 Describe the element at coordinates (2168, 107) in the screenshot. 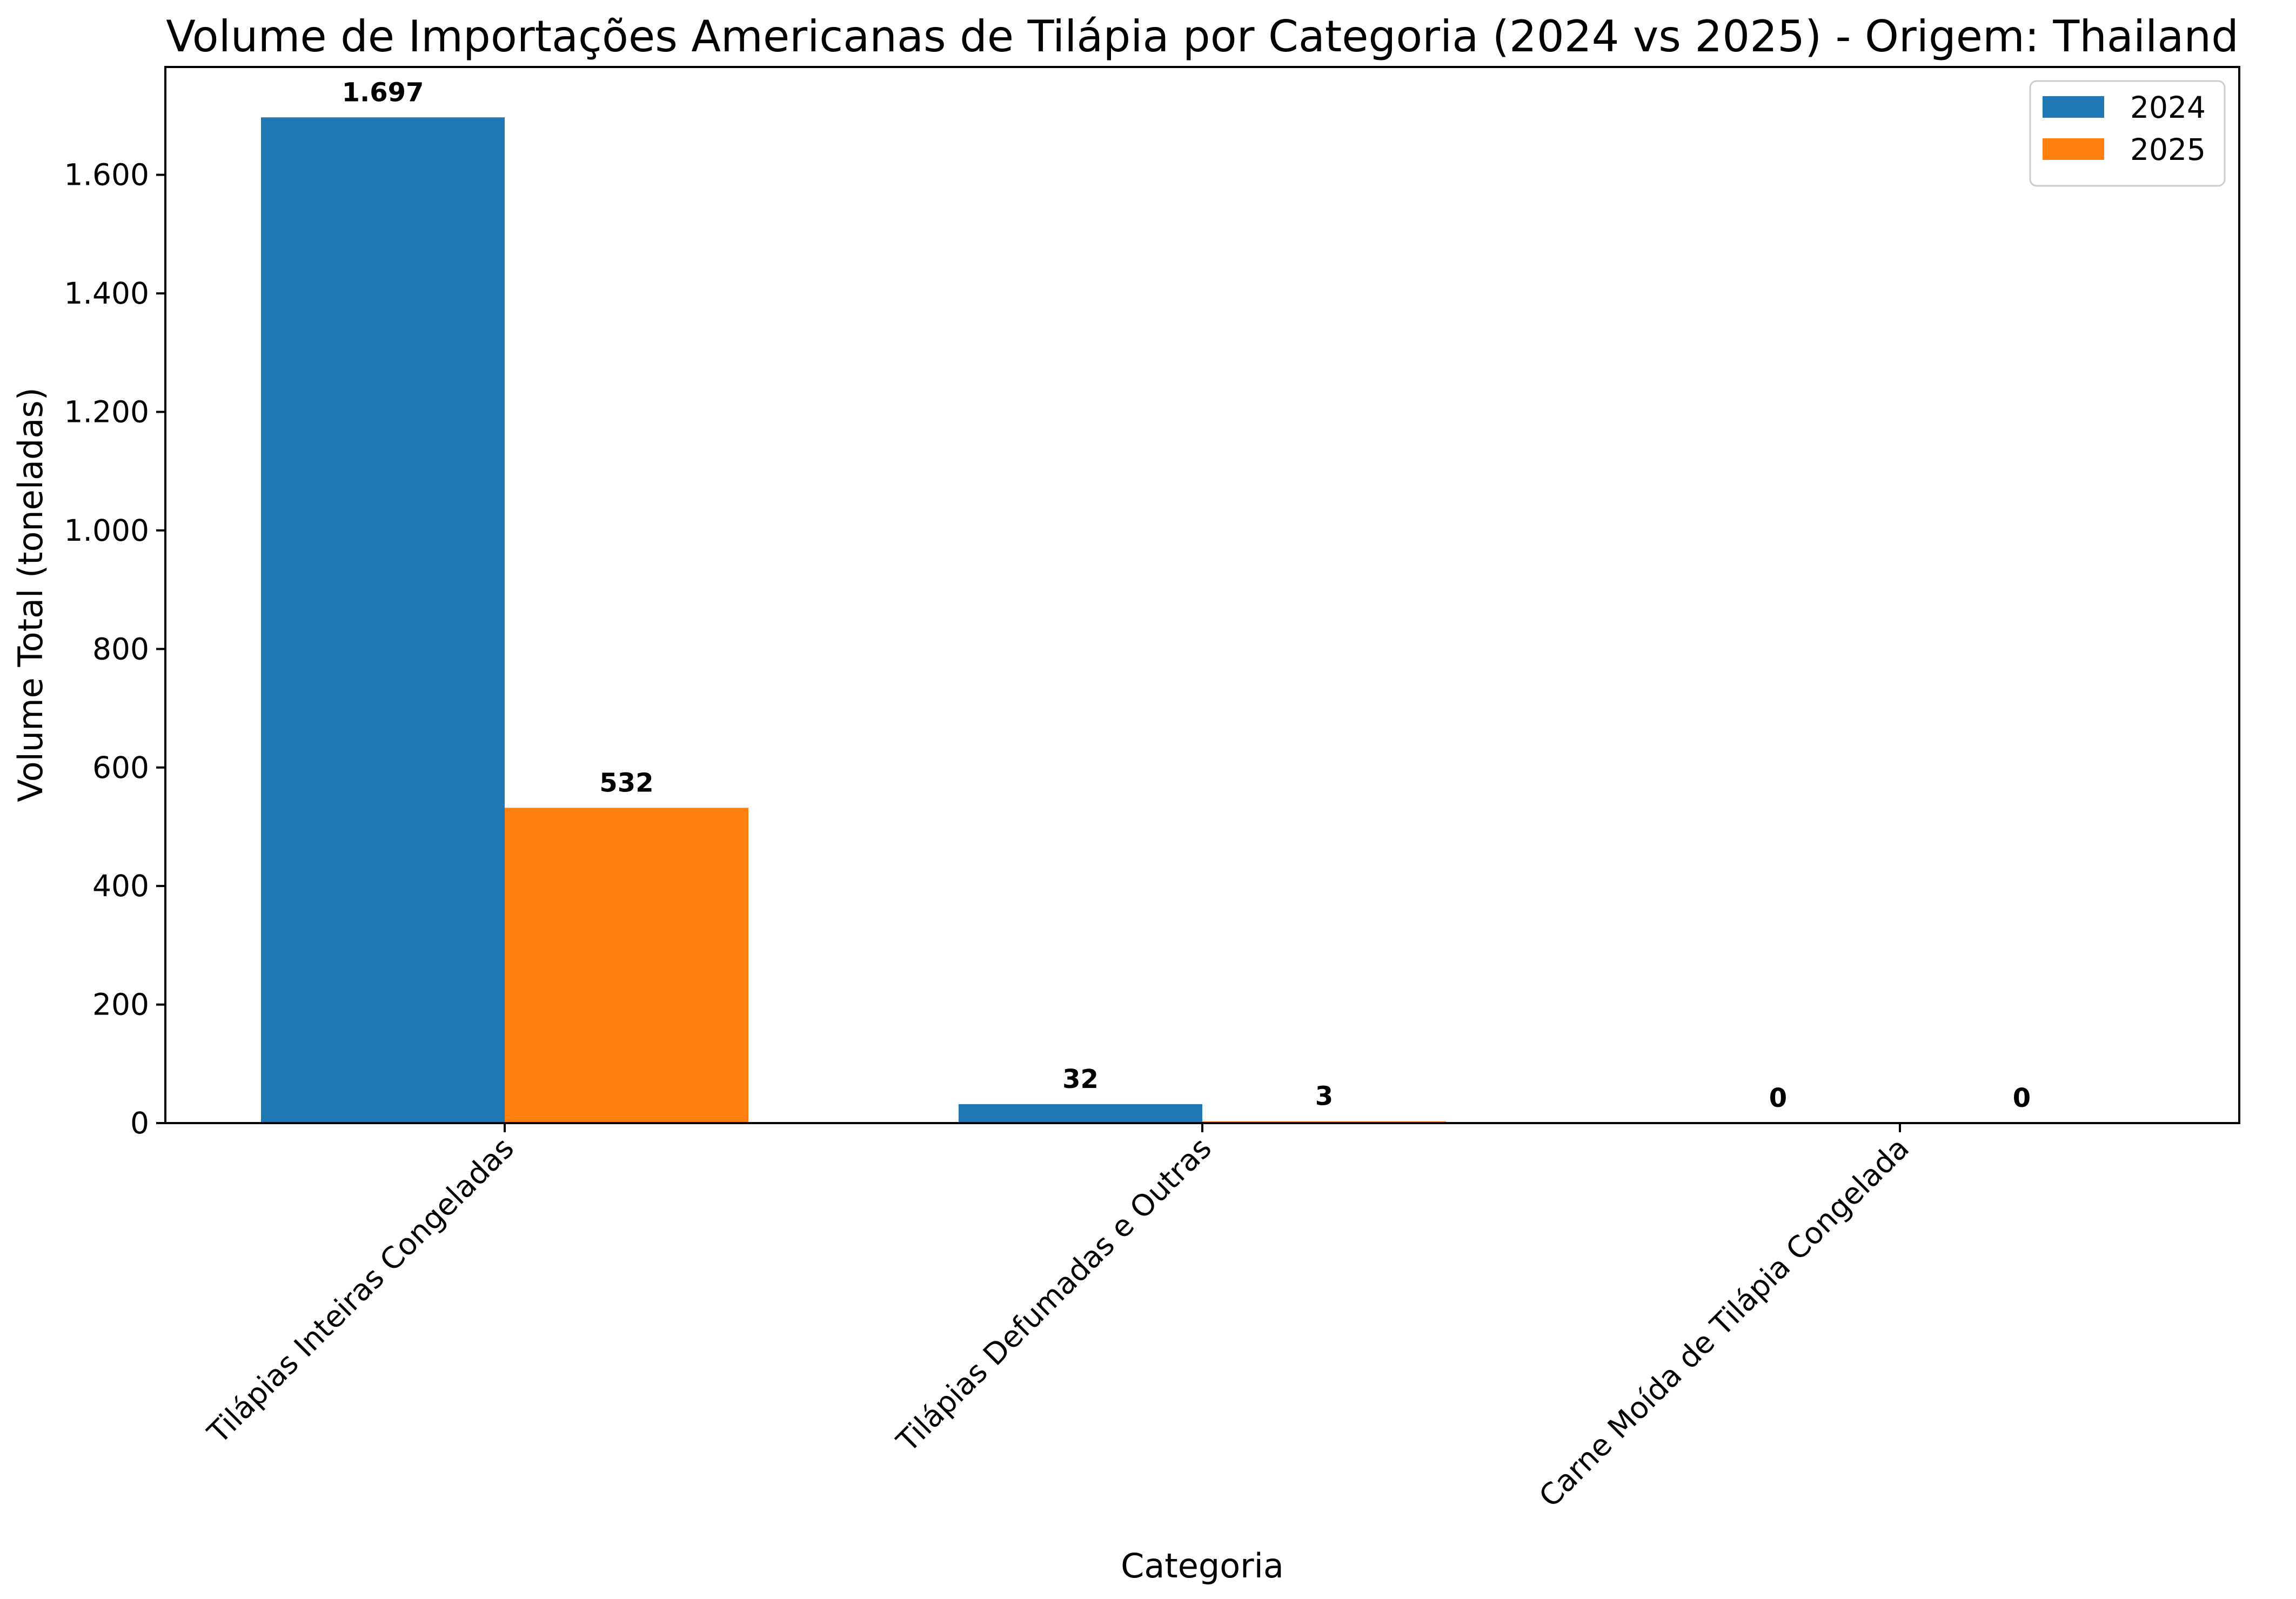

I see `legend-label-2024: 2024` at that location.